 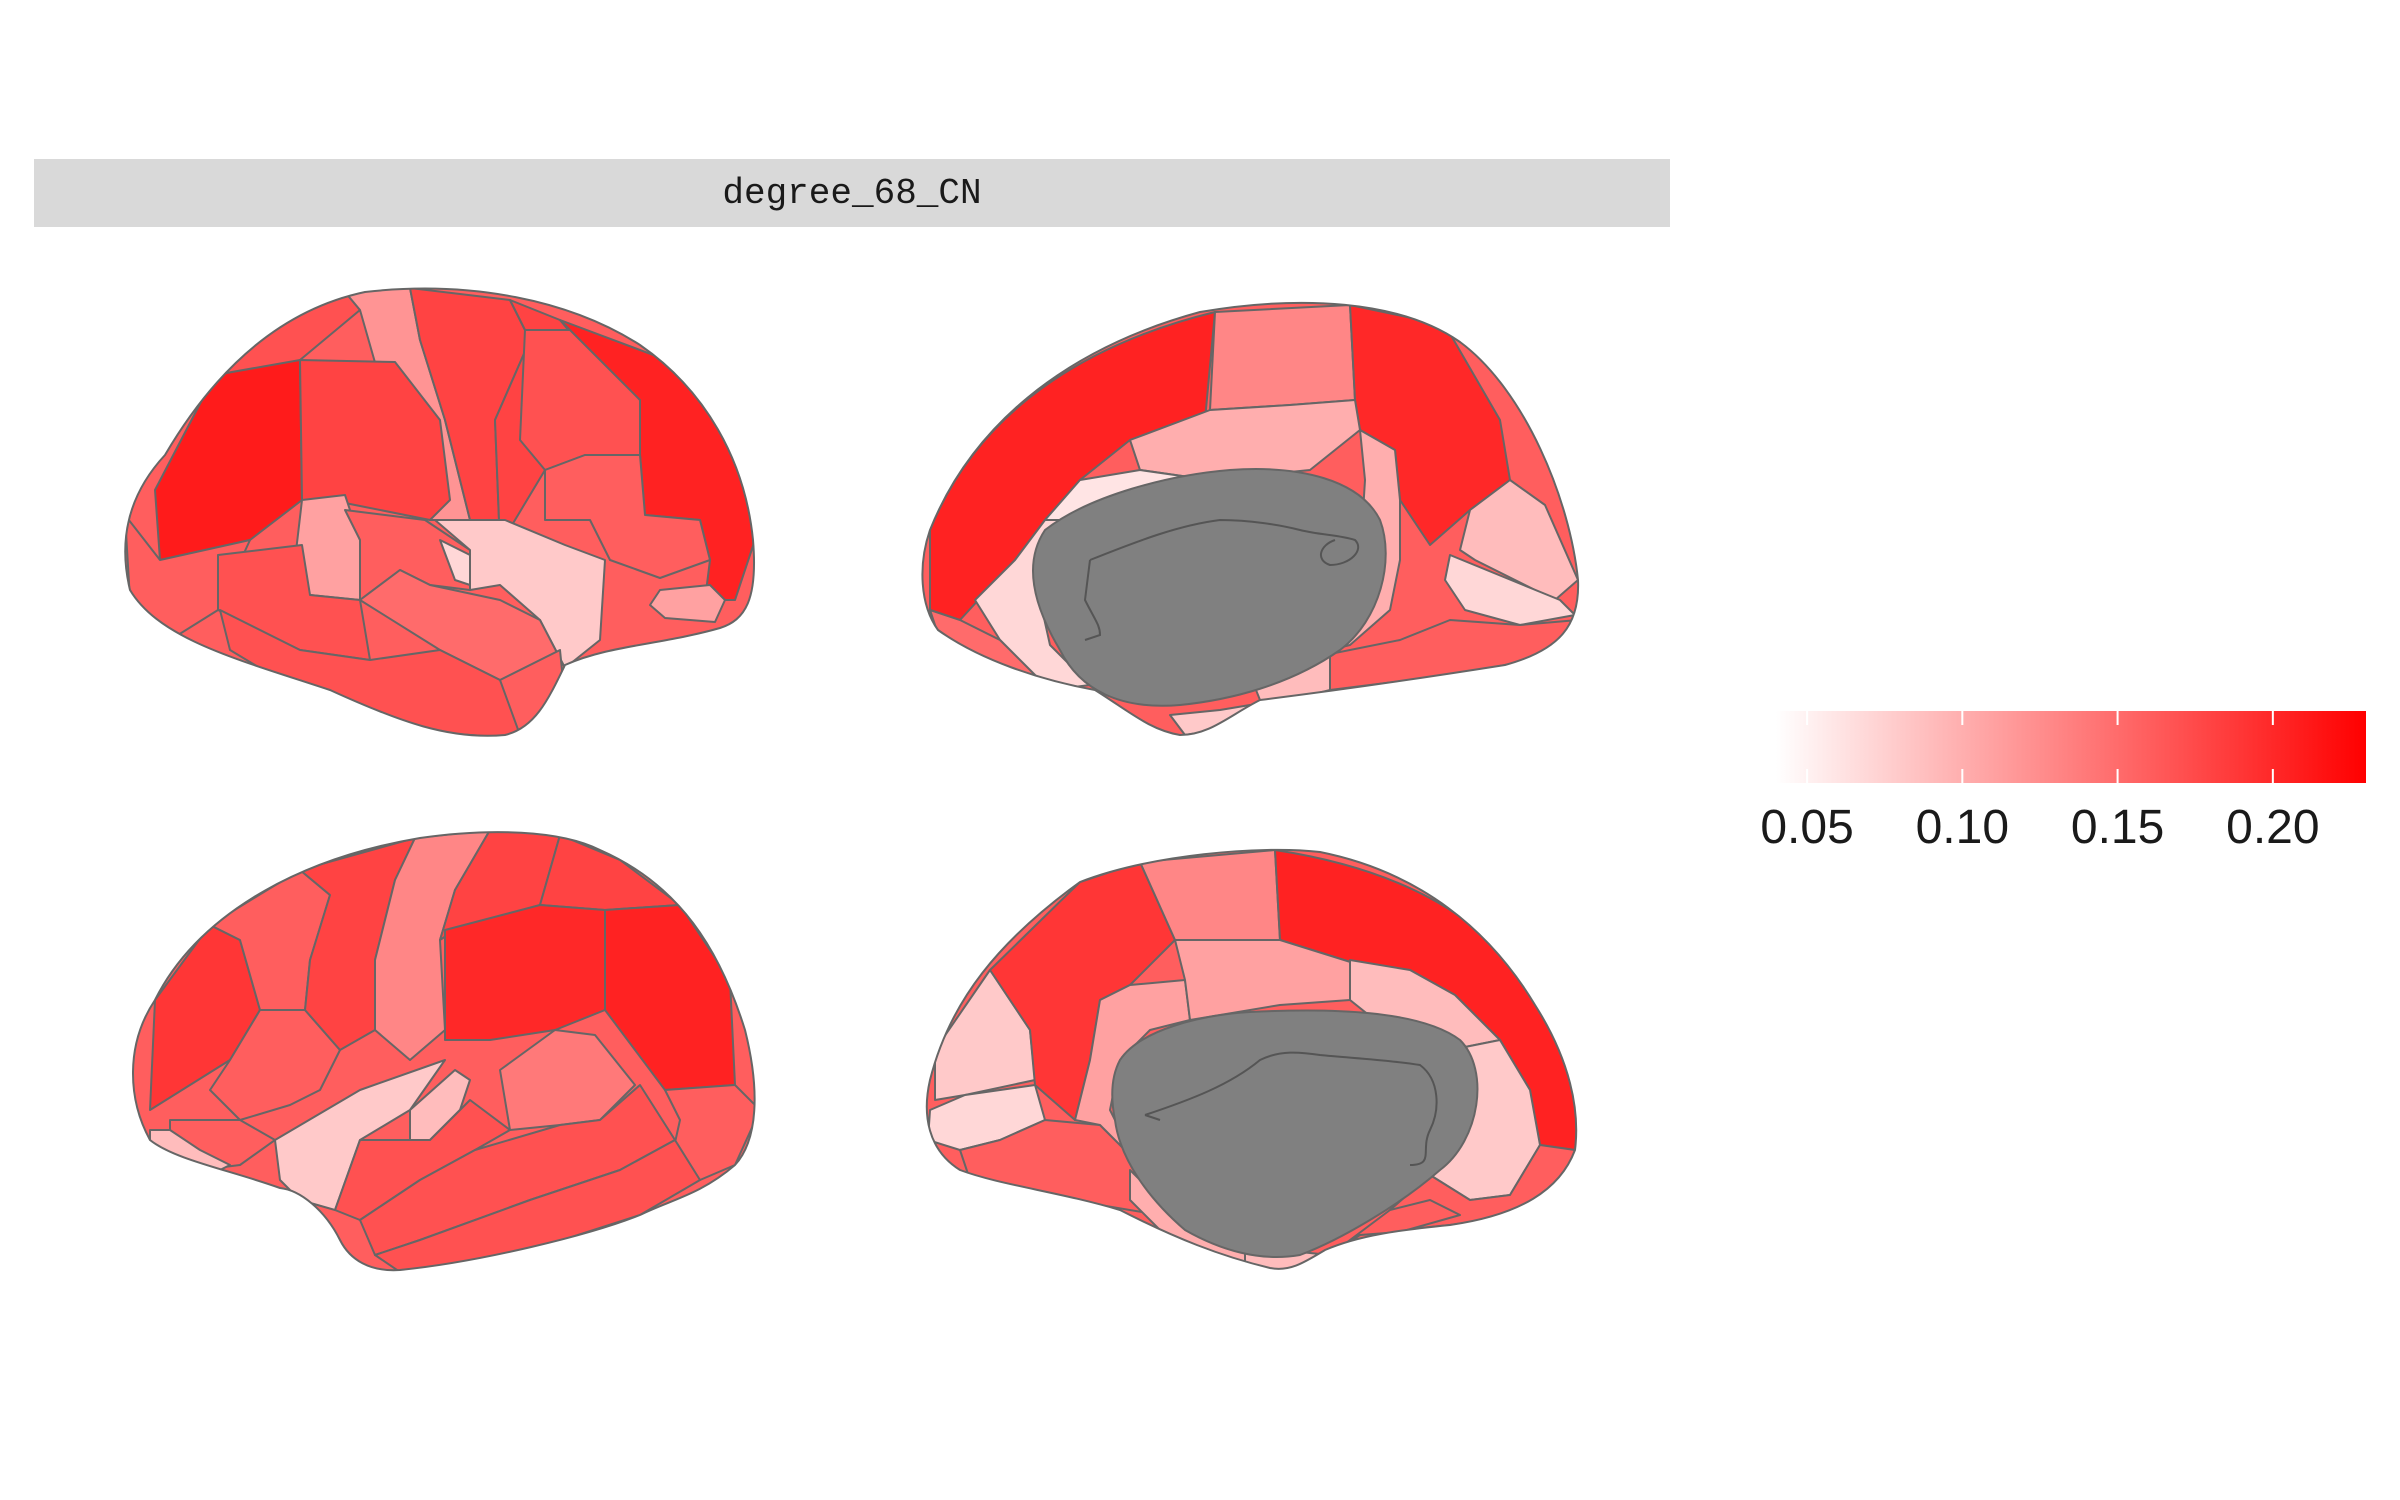 I want to click on right-medial-outline, so click(x=1251, y=1059).